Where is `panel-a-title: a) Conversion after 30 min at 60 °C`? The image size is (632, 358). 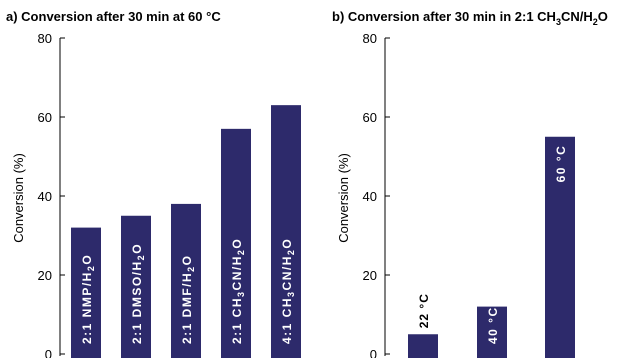
panel-a-title: a) Conversion after 30 min at 60 °C is located at coordinates (113, 16).